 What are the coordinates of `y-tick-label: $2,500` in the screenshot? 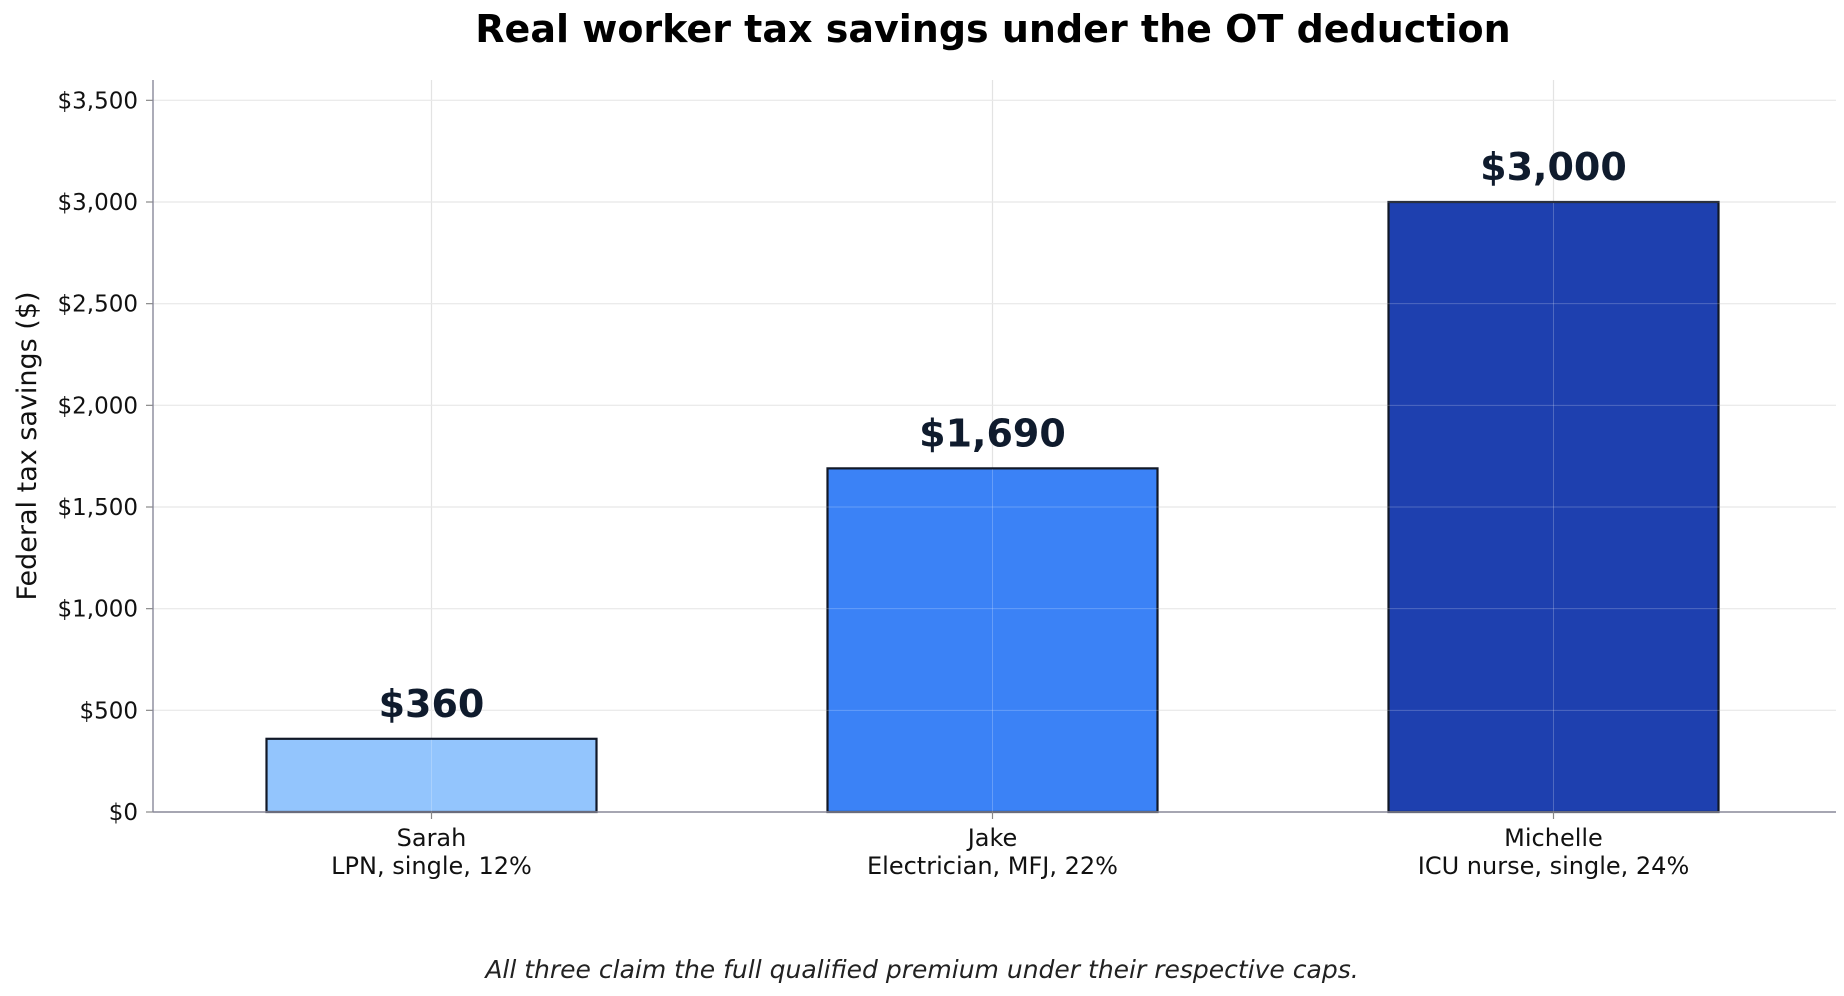 It's located at (98, 305).